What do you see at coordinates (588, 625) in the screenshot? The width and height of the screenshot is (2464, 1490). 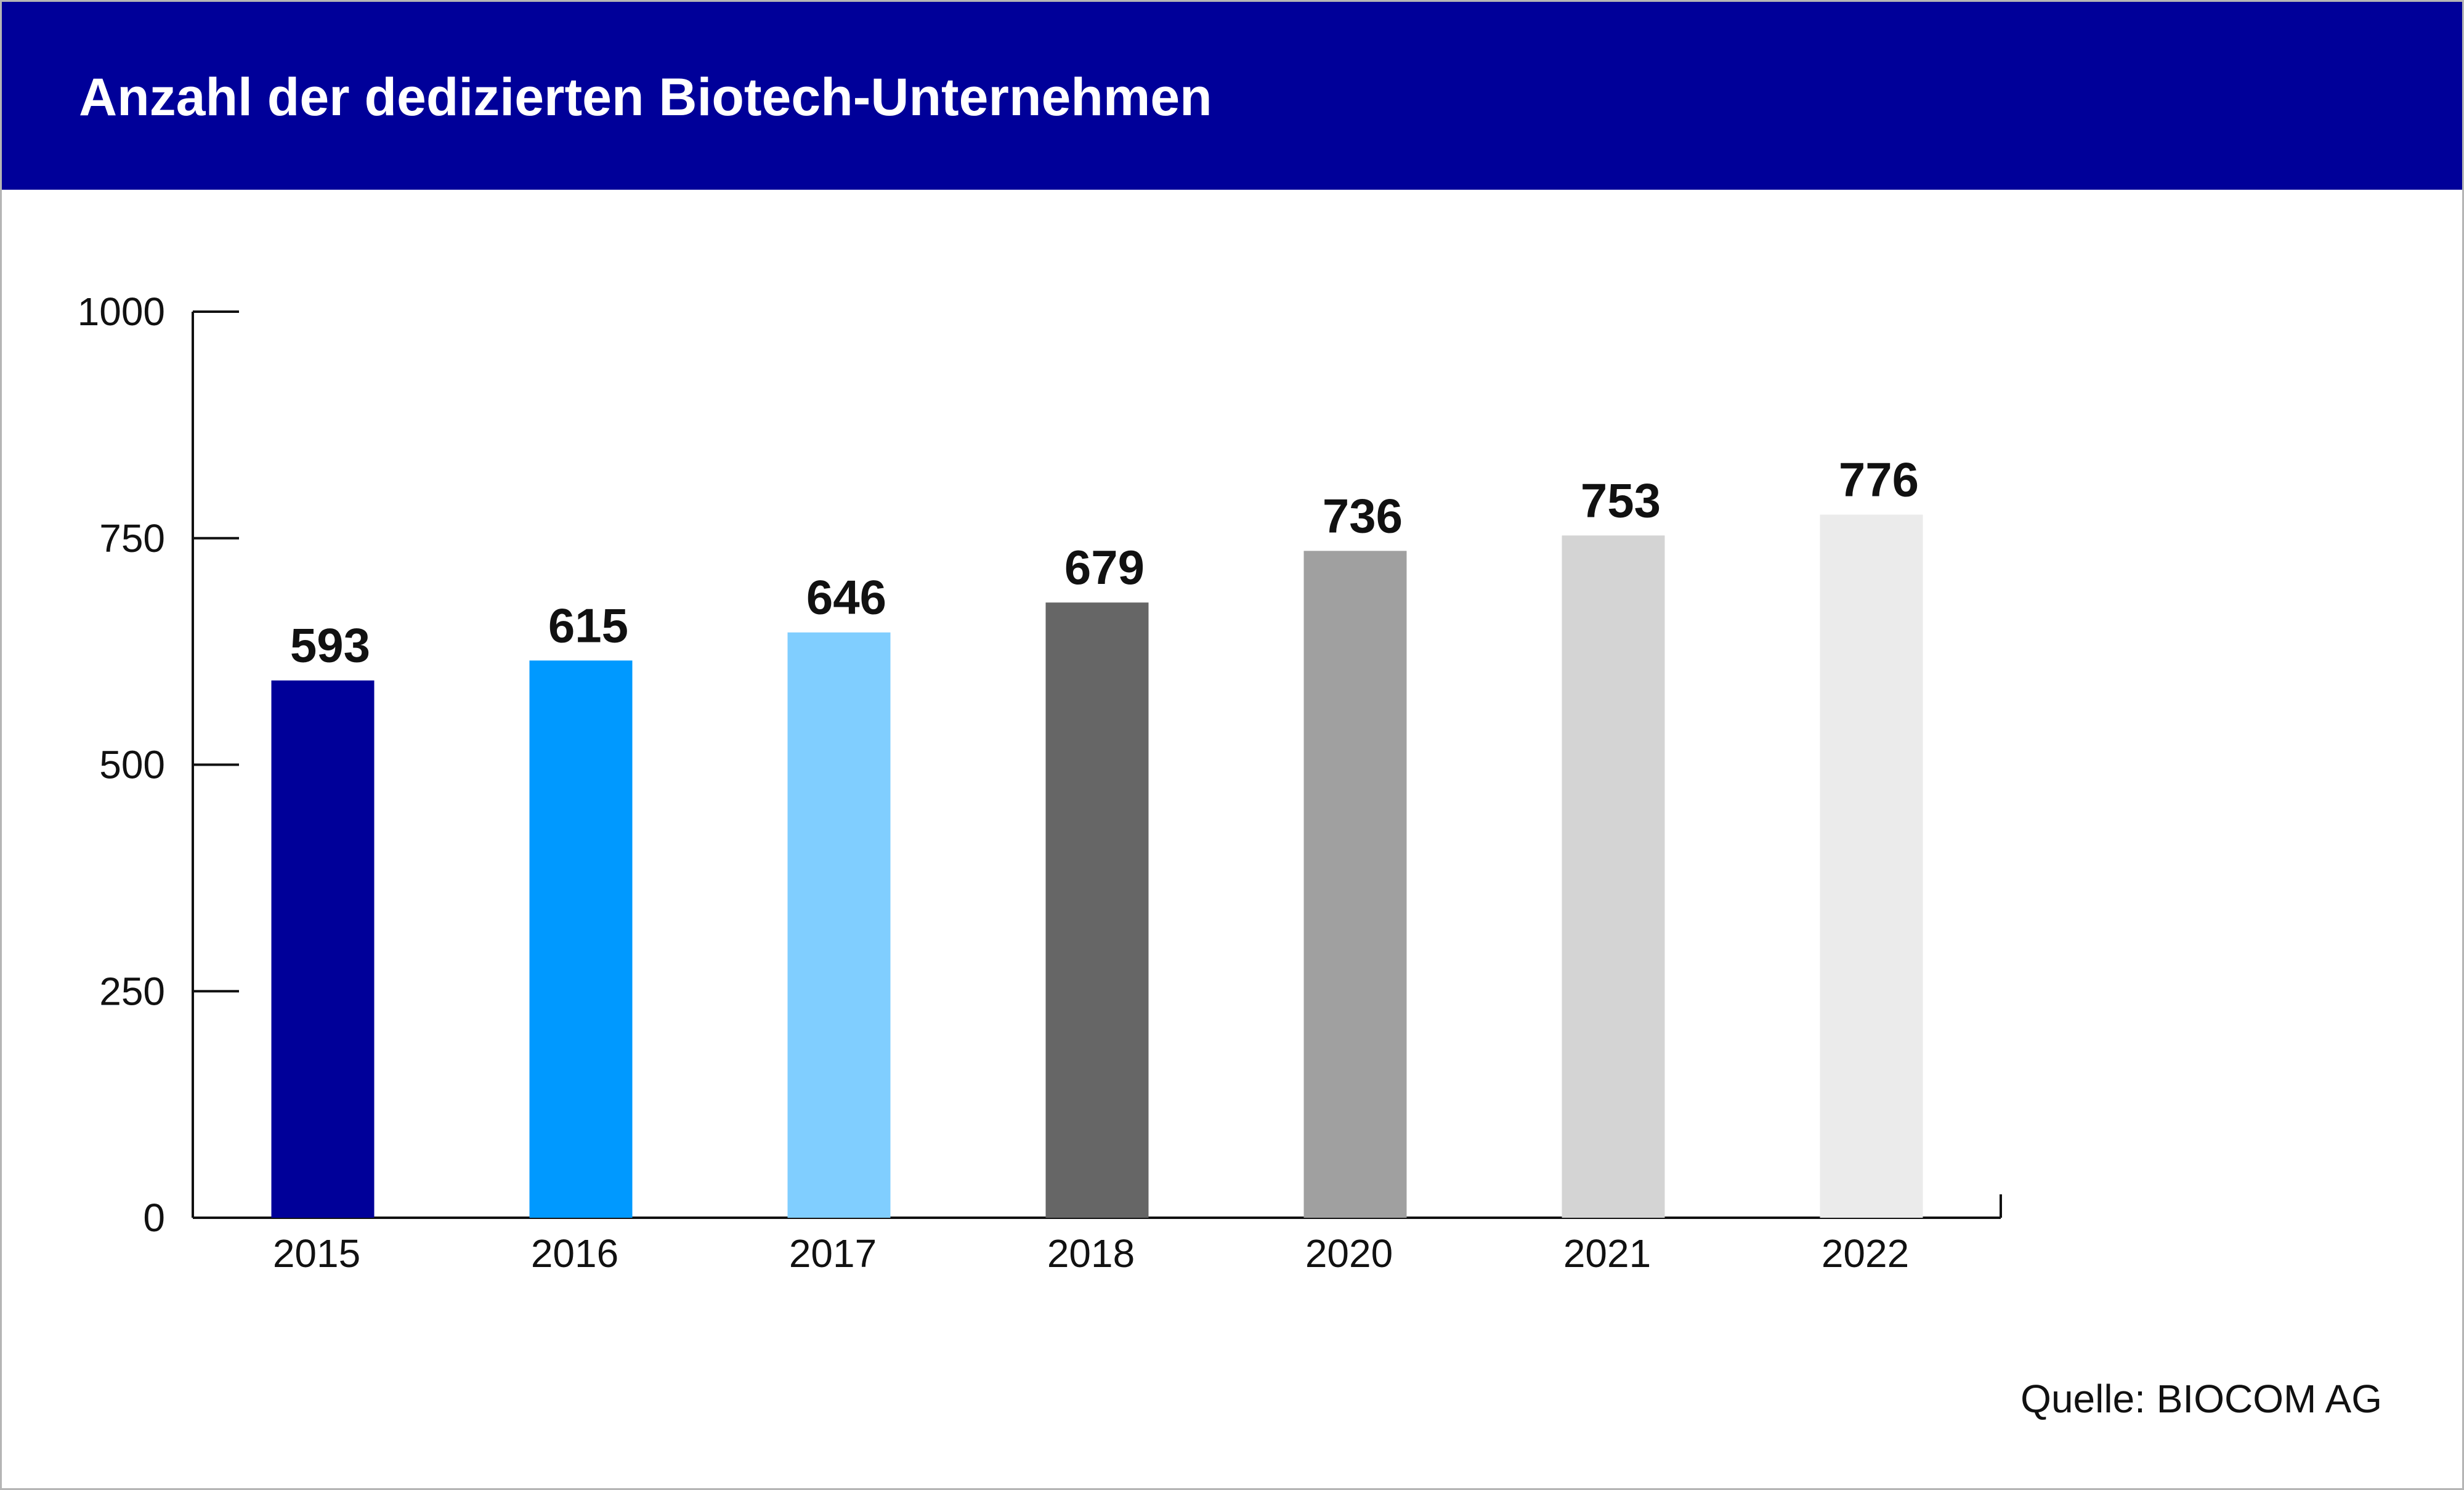 I see `data-label: 615` at bounding box center [588, 625].